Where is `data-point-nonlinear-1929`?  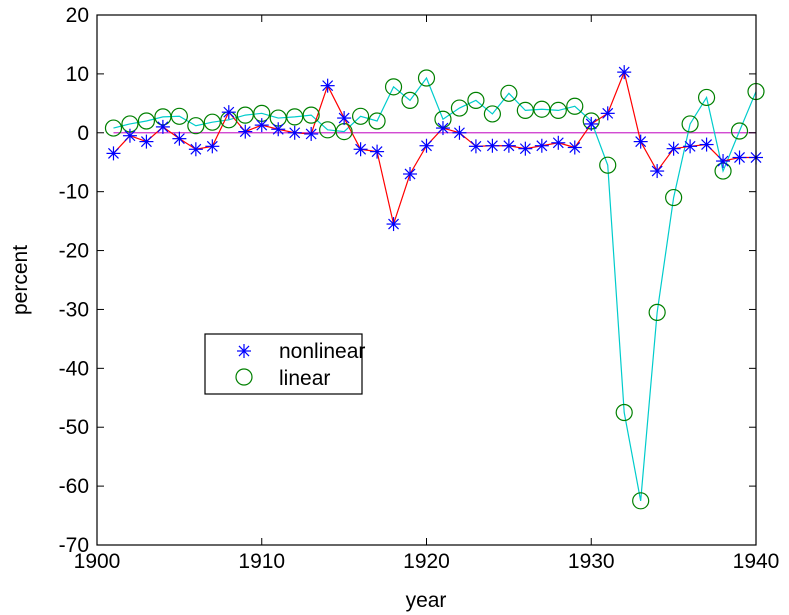 data-point-nonlinear-1929 is located at coordinates (574, 147).